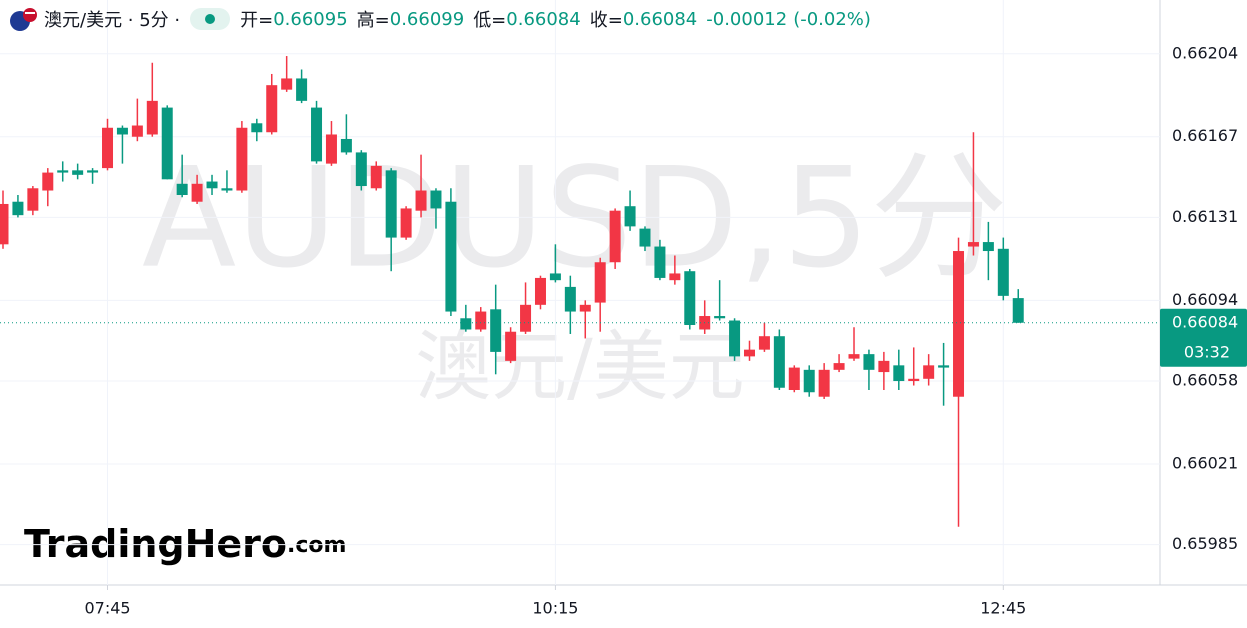  I want to click on y-tick-label: 0.66094, so click(1205, 299).